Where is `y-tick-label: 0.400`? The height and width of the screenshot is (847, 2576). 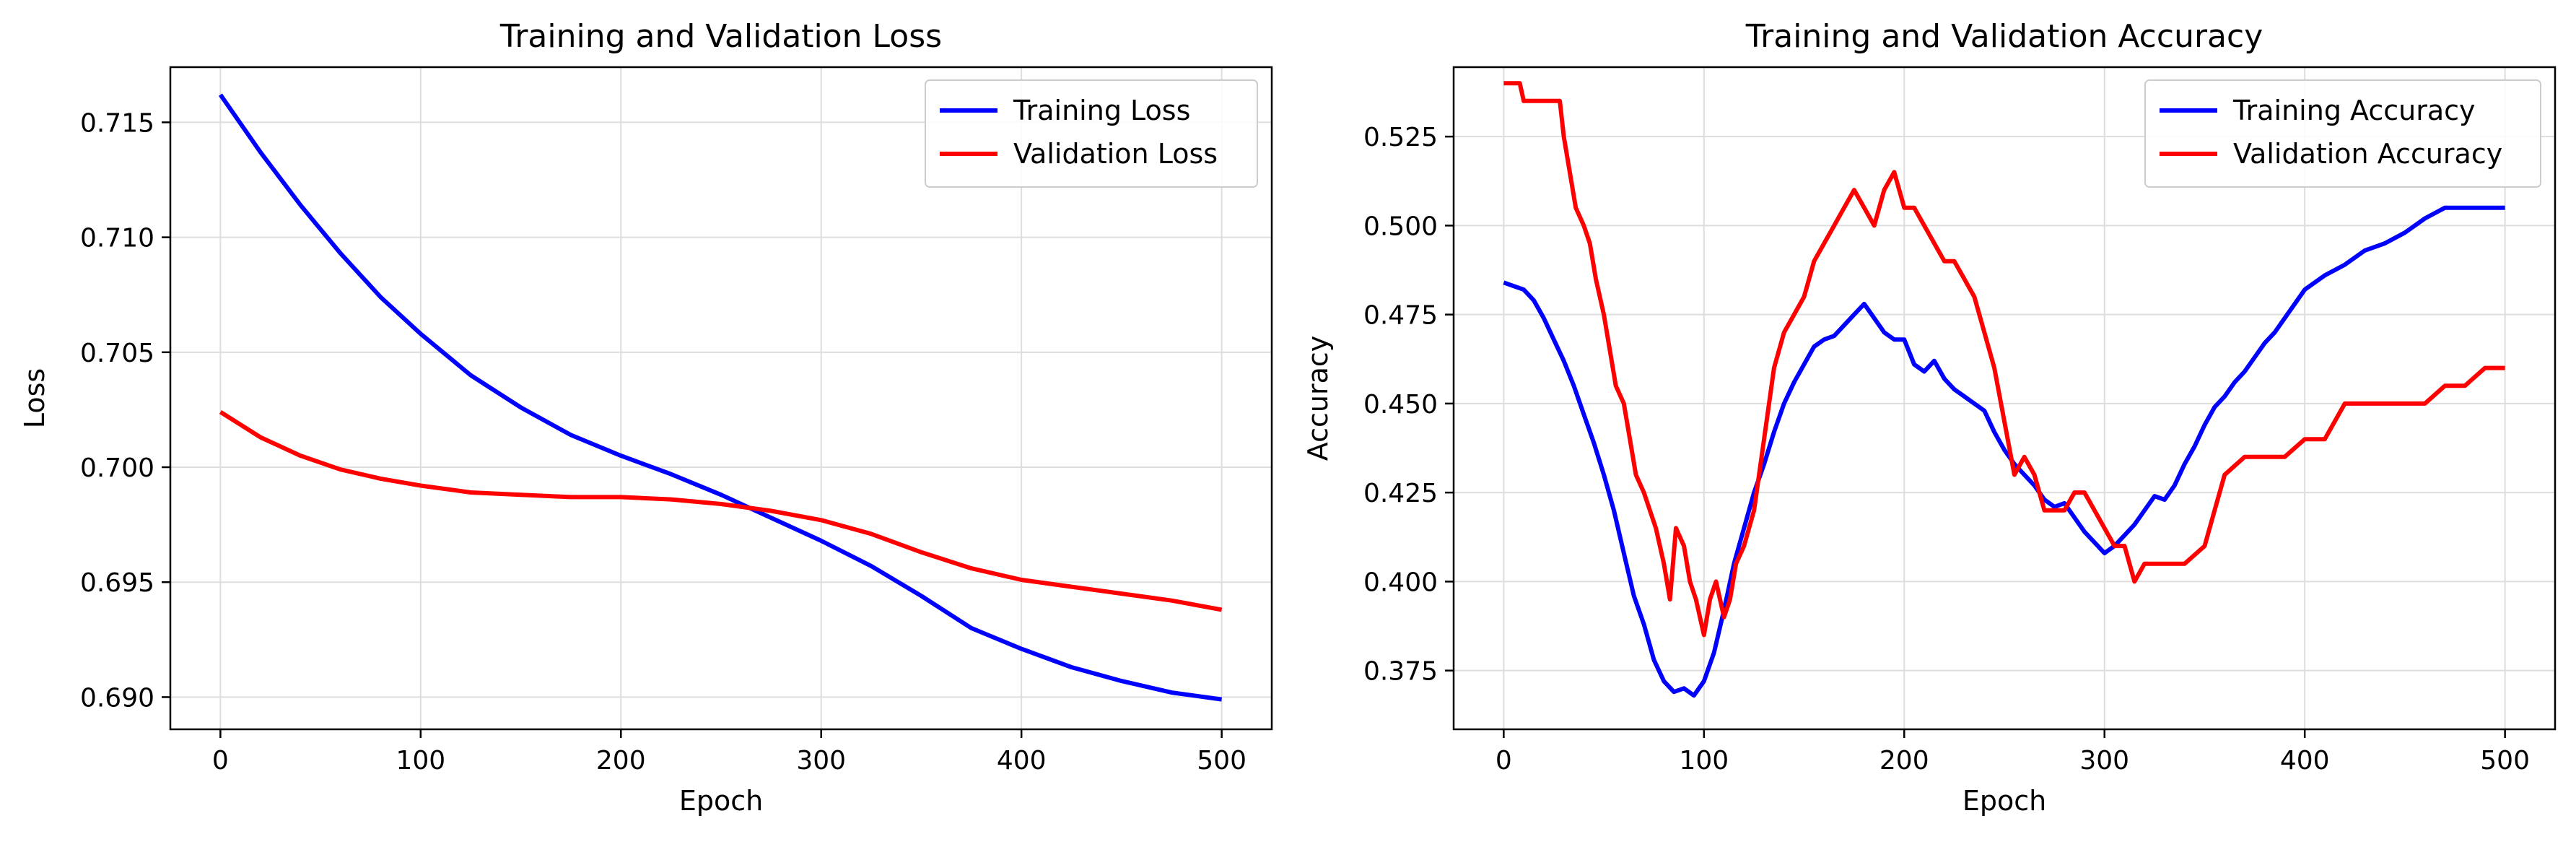
y-tick-label: 0.400 is located at coordinates (1400, 582).